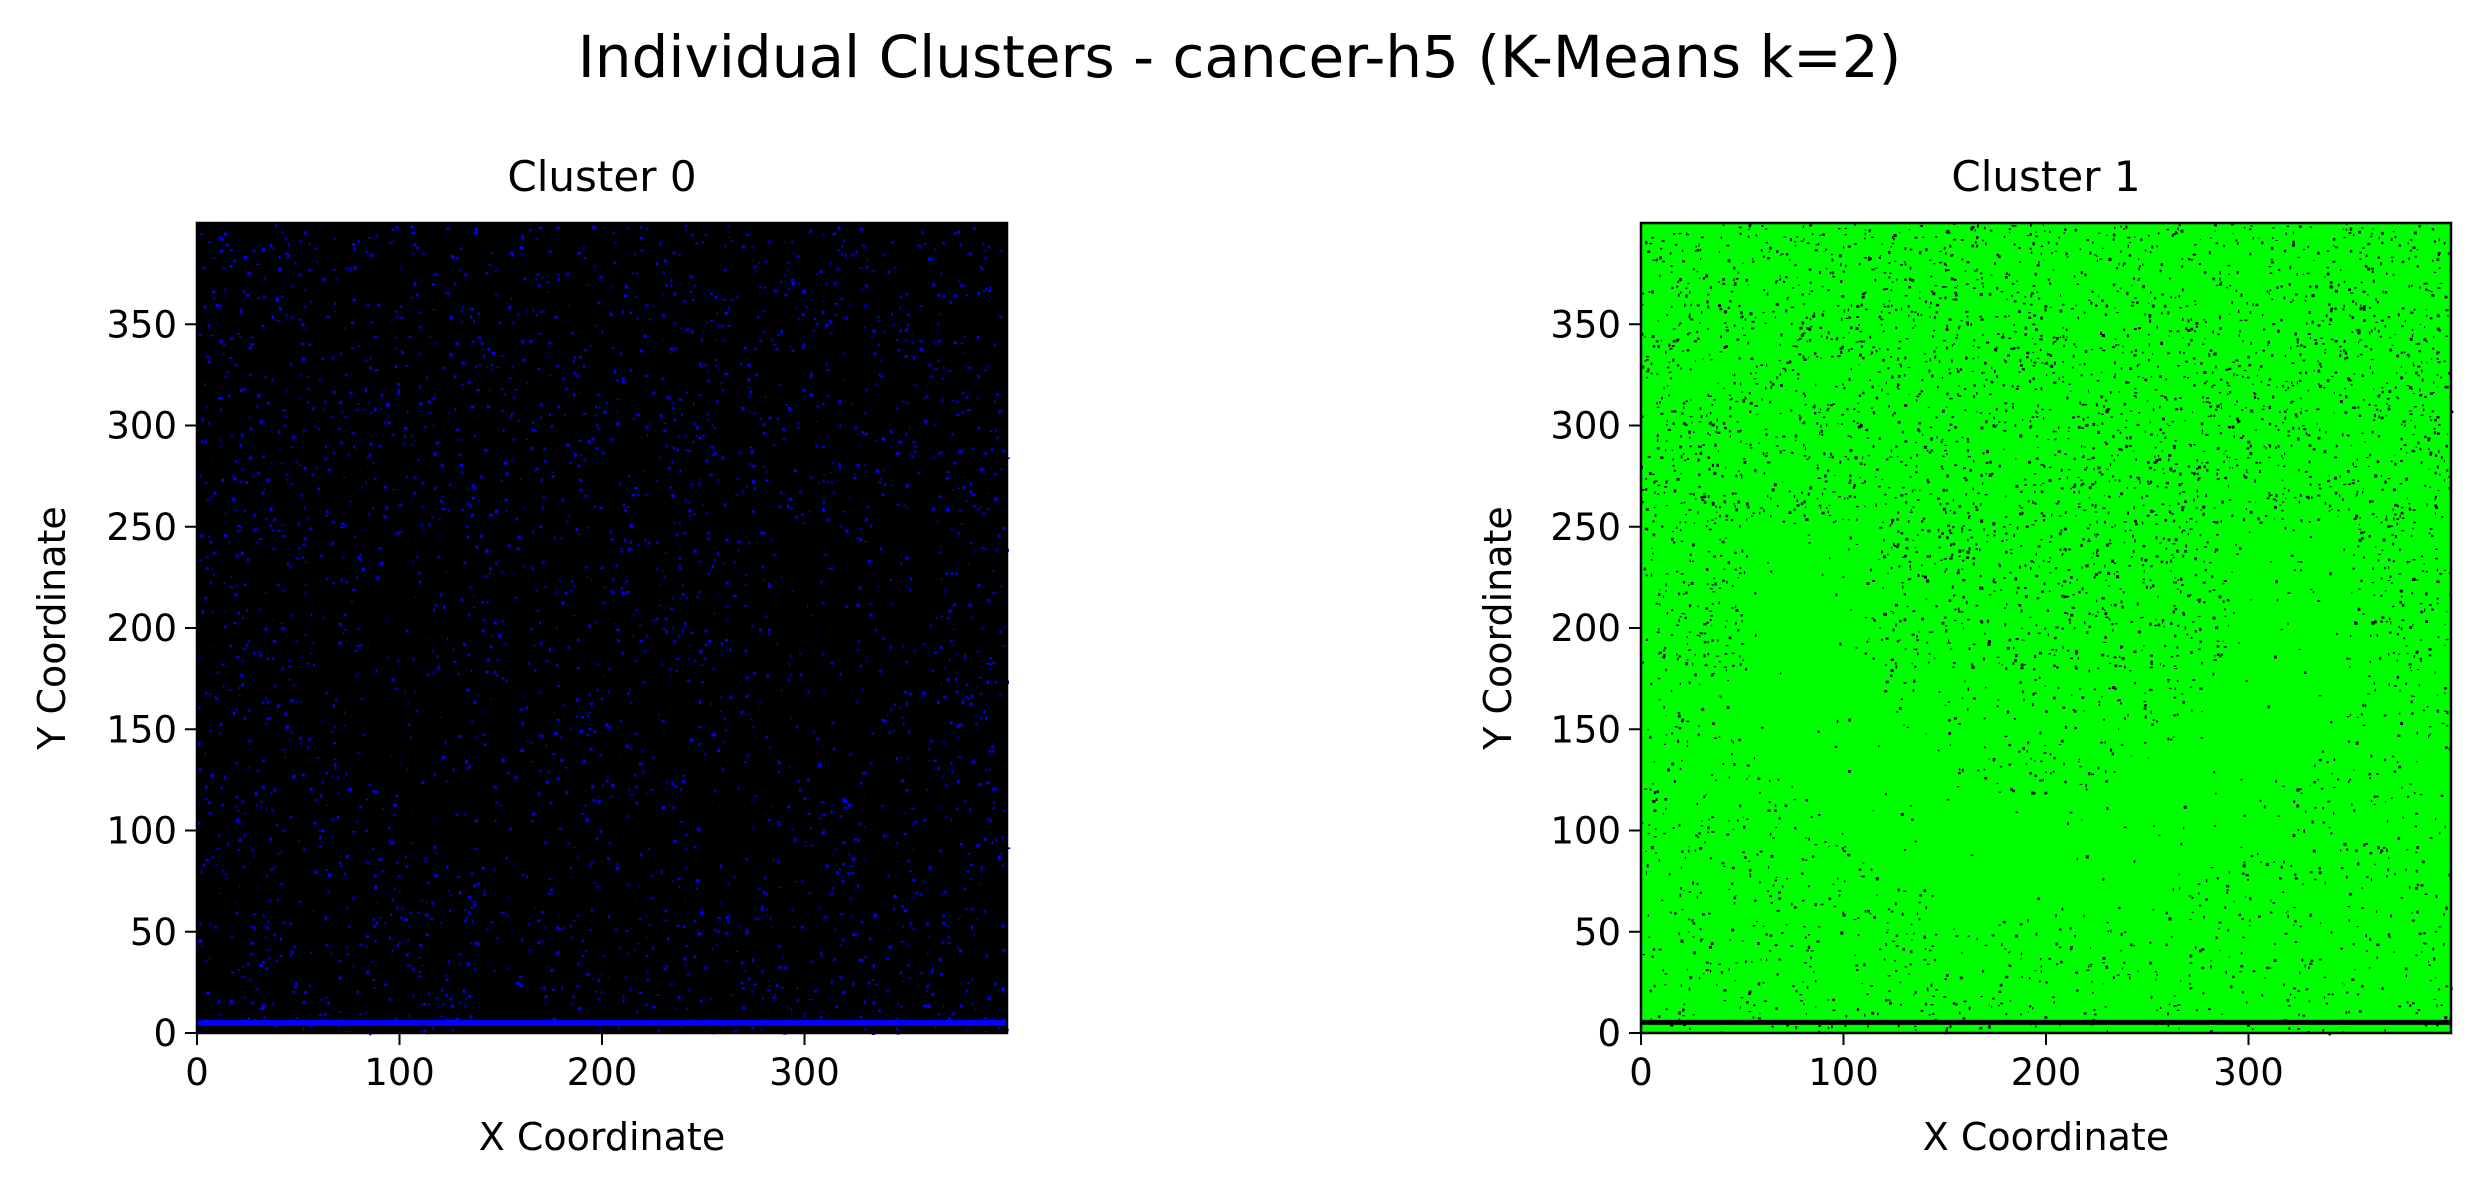  I want to click on x-axis-label-cluster-1: X Coordinate, so click(2046, 1137).